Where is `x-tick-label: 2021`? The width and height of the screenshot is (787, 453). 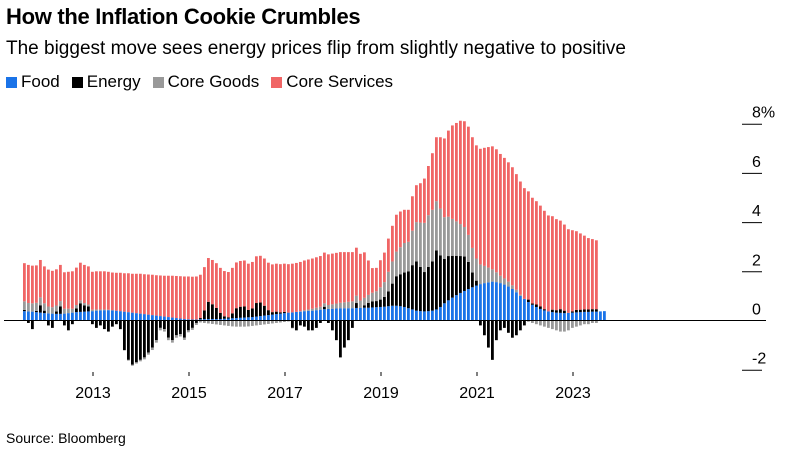 x-tick-label: 2021 is located at coordinates (477, 393).